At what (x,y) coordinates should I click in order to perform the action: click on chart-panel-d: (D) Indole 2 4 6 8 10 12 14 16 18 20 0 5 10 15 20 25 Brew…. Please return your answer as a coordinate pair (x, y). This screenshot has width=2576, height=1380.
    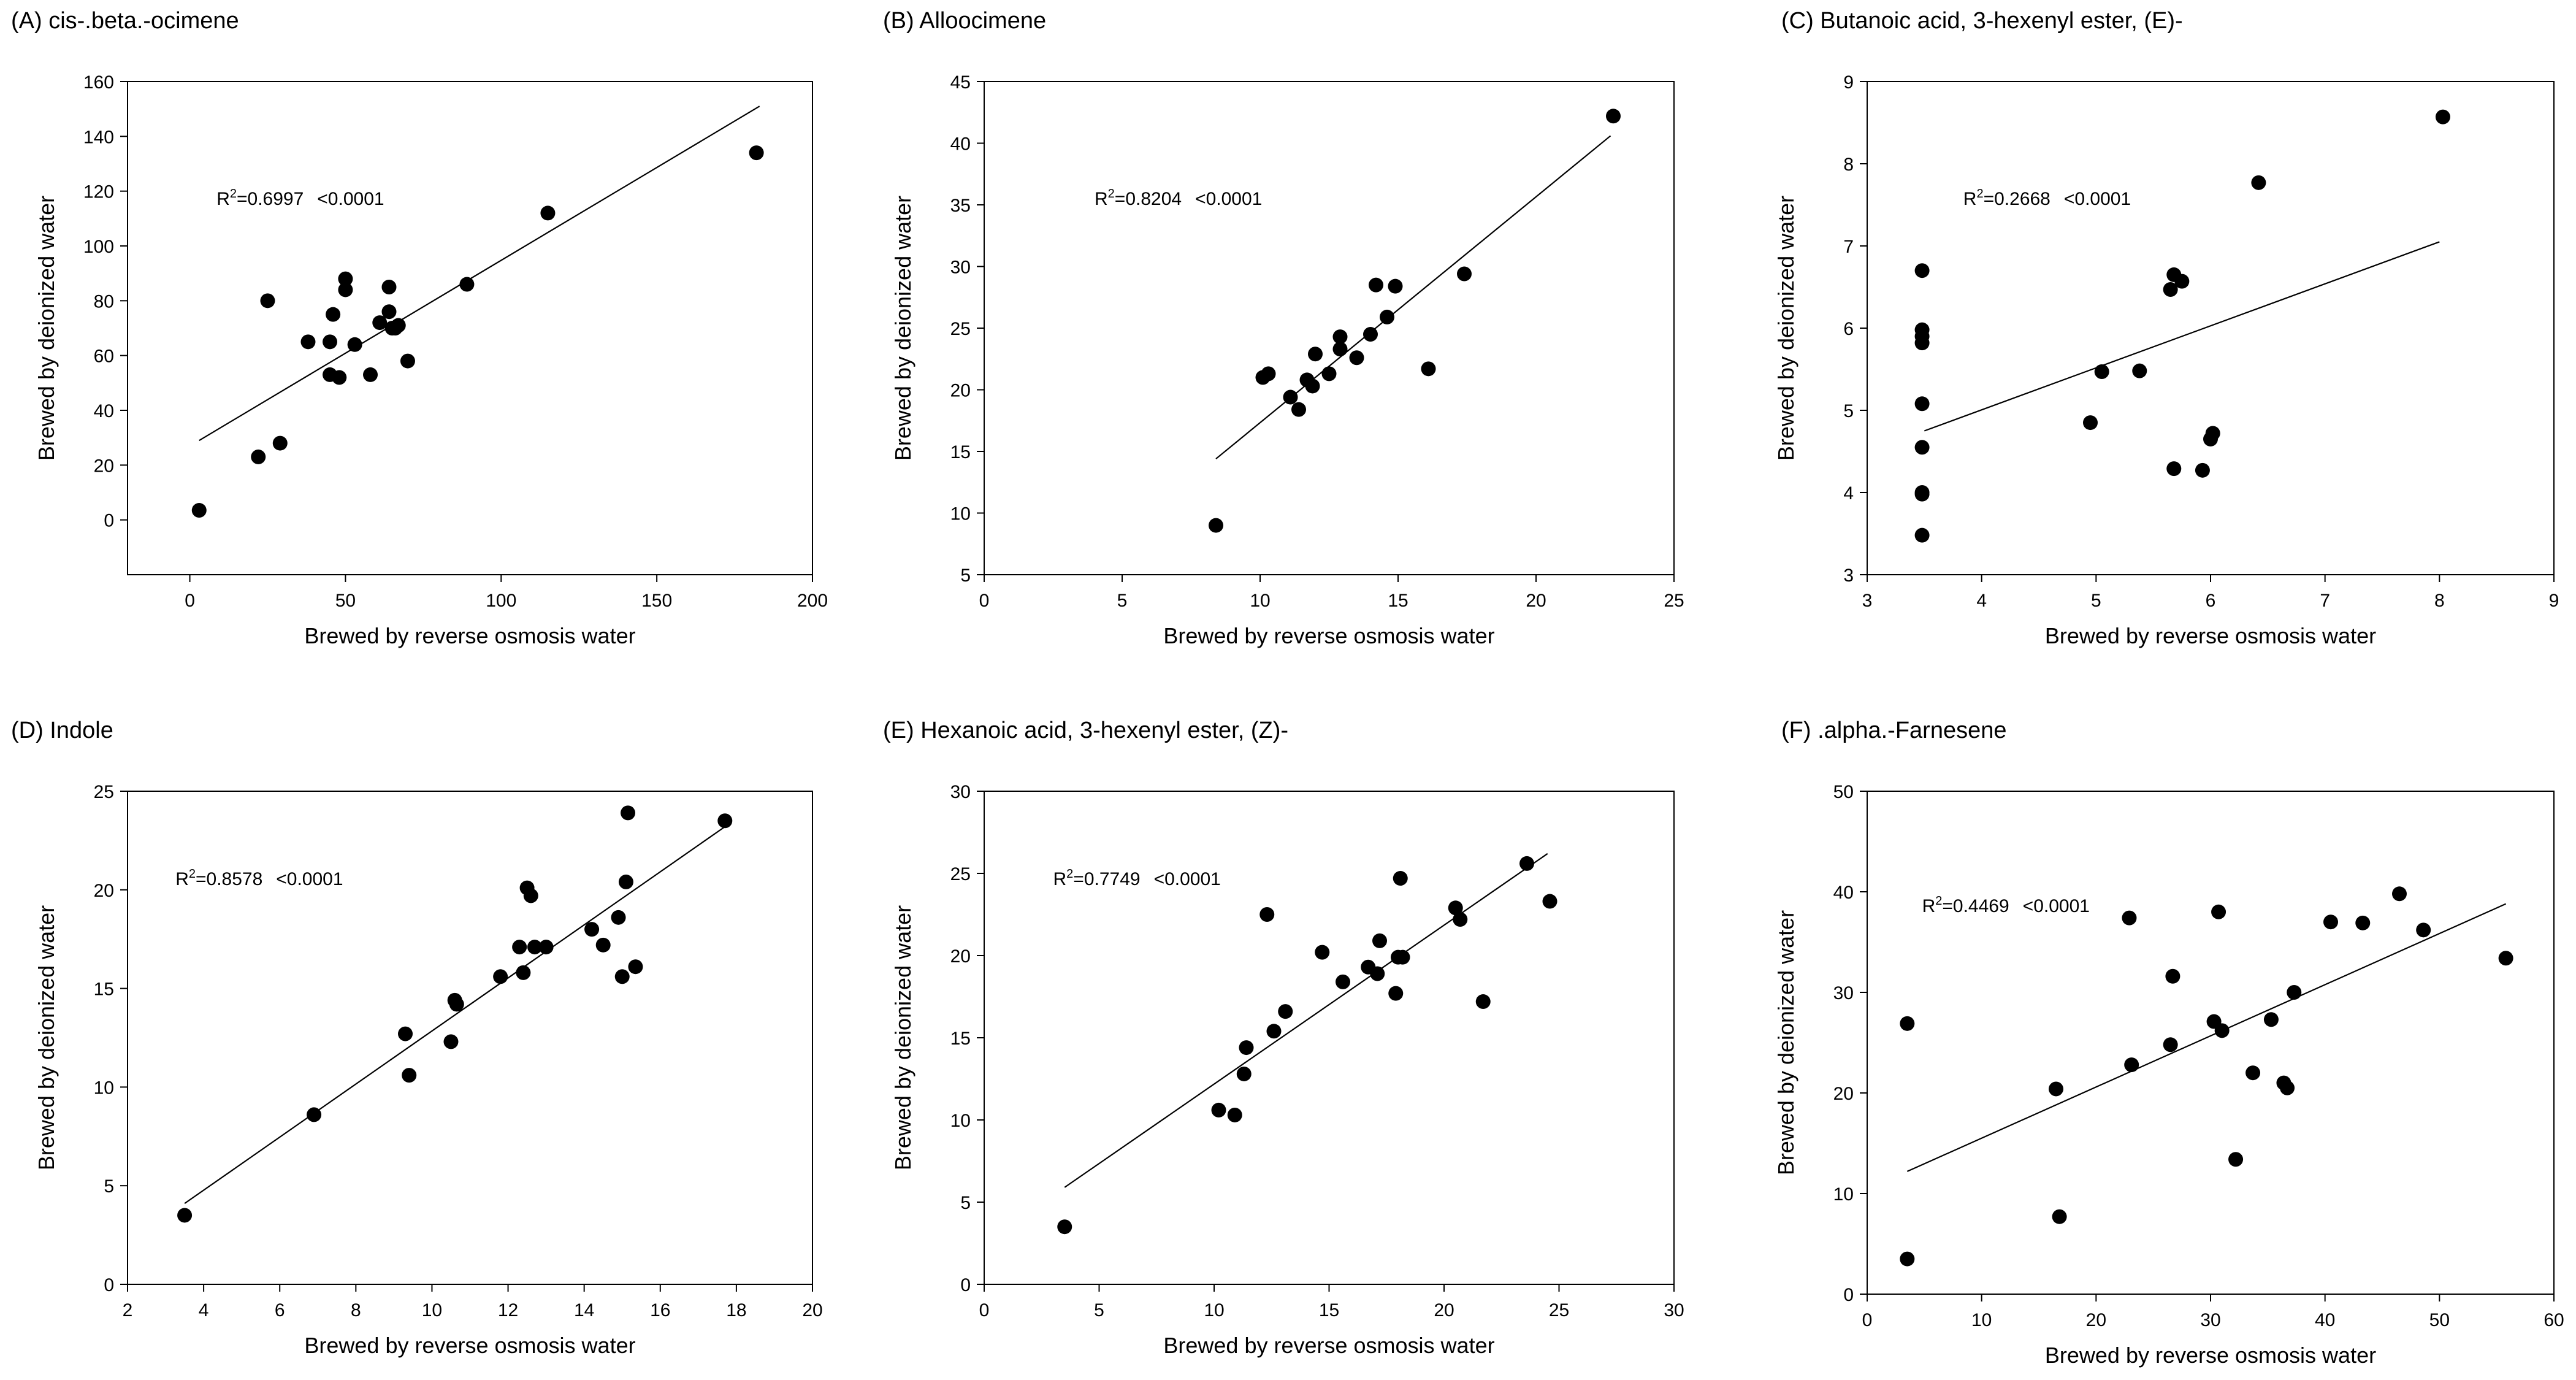
    Looking at the image, I should click on (417, 1038).